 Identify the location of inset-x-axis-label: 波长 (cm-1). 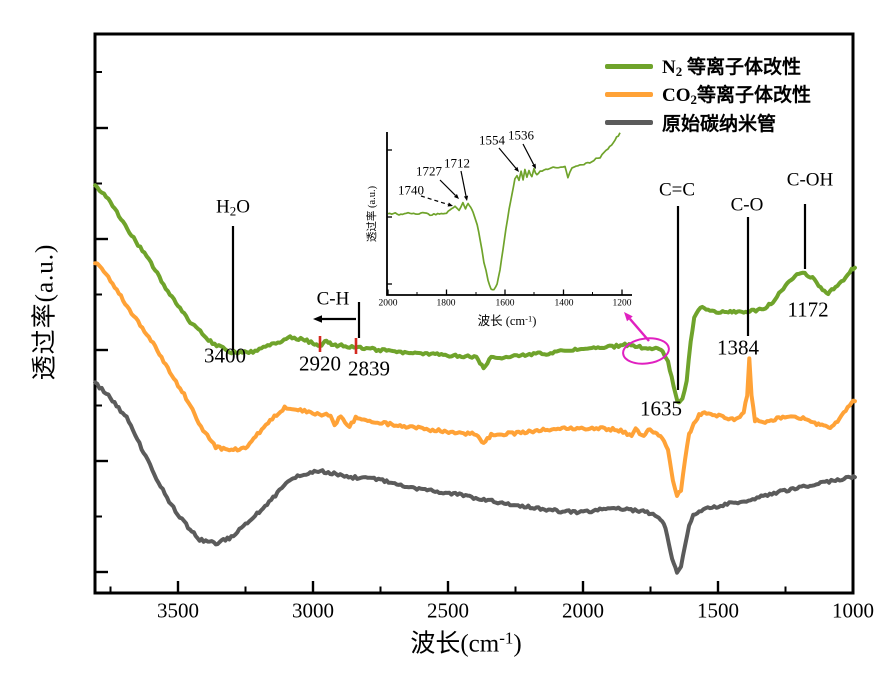
(507, 320).